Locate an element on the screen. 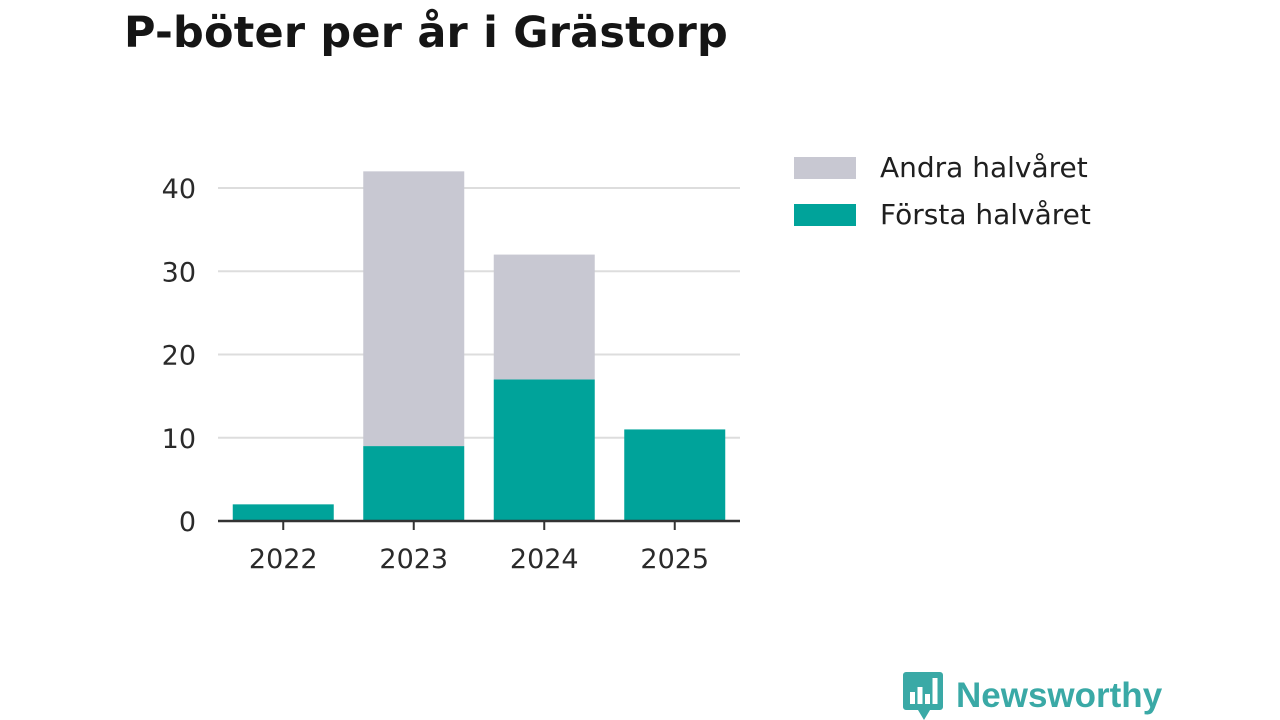 Image resolution: width=1280 pixels, height=720 pixels. legend-swatch-andra is located at coordinates (825, 167).